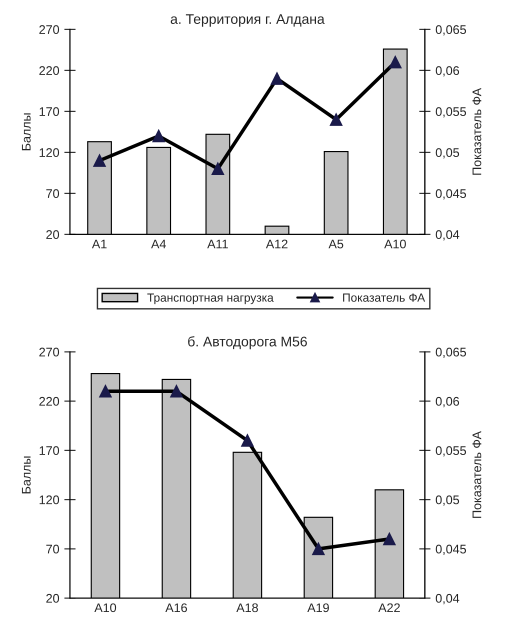  What do you see at coordinates (158, 244) in the screenshot?
I see `x-tick-label: А4` at bounding box center [158, 244].